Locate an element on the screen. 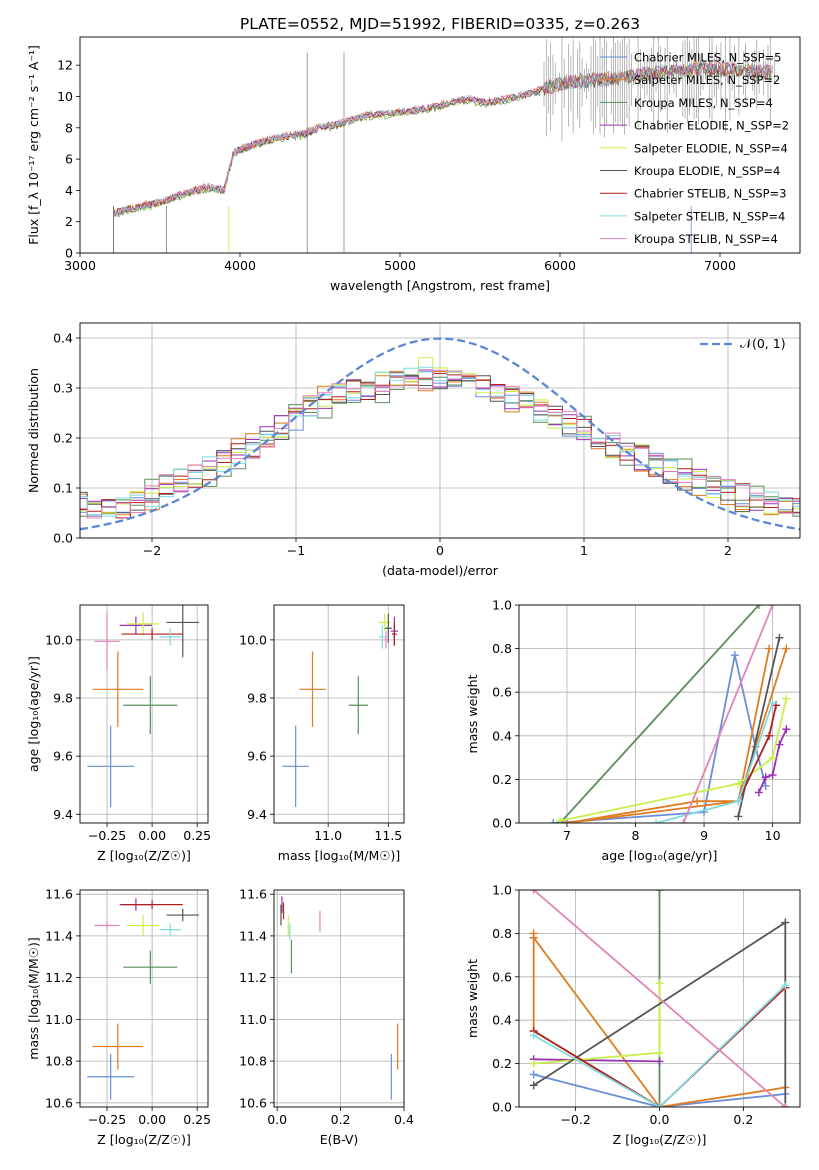  y-tick-label: 2 is located at coordinates (69, 221).